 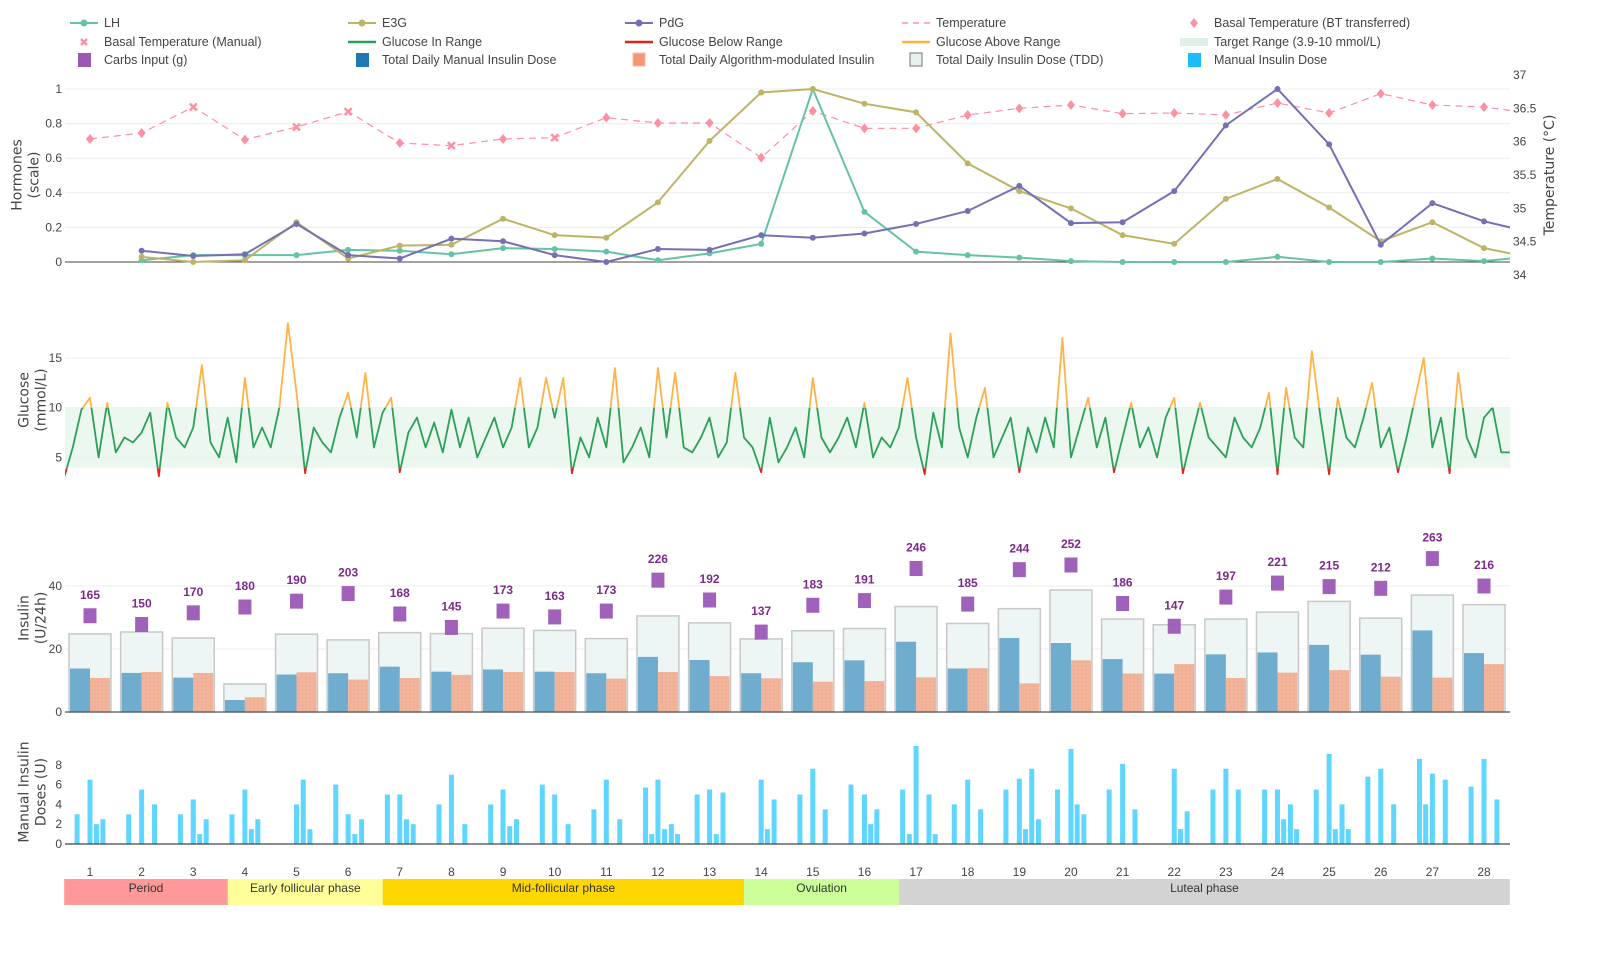 What do you see at coordinates (42, 618) in the screenshot?
I see `insulin-axis-title-line: (U/24h)` at bounding box center [42, 618].